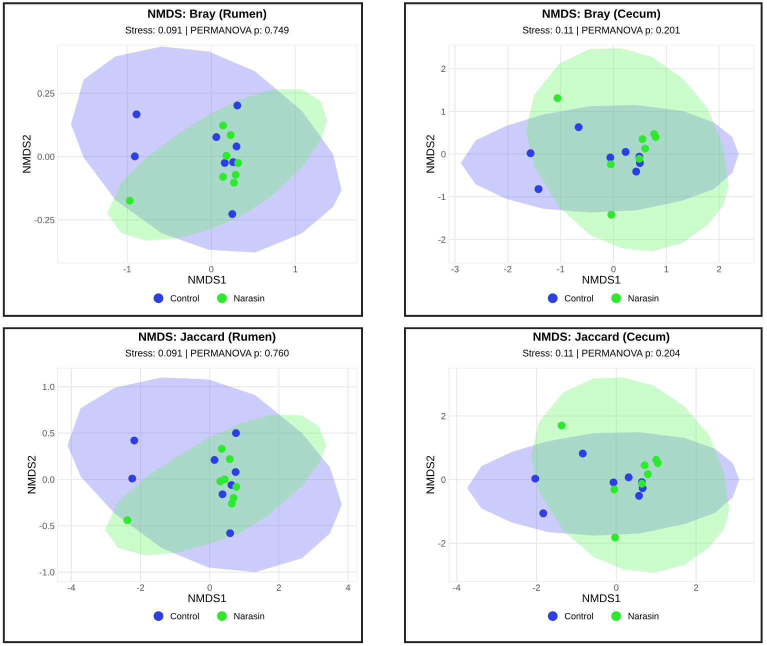  Describe the element at coordinates (46, 93) in the screenshot. I see `y-tick-label: 0.25` at that location.